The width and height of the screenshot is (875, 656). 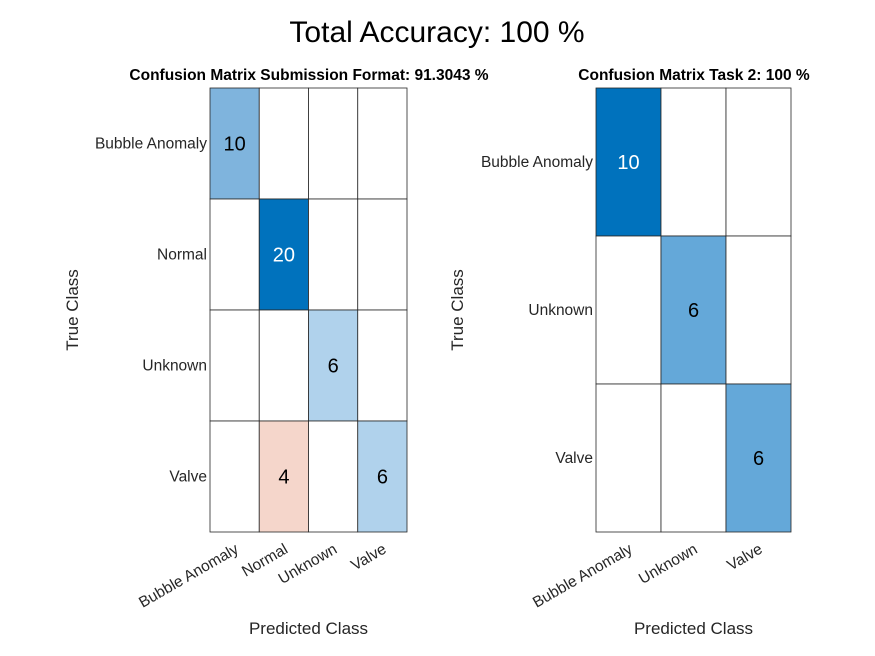 I want to click on x-tick-label: Unknown, so click(x=668, y=564).